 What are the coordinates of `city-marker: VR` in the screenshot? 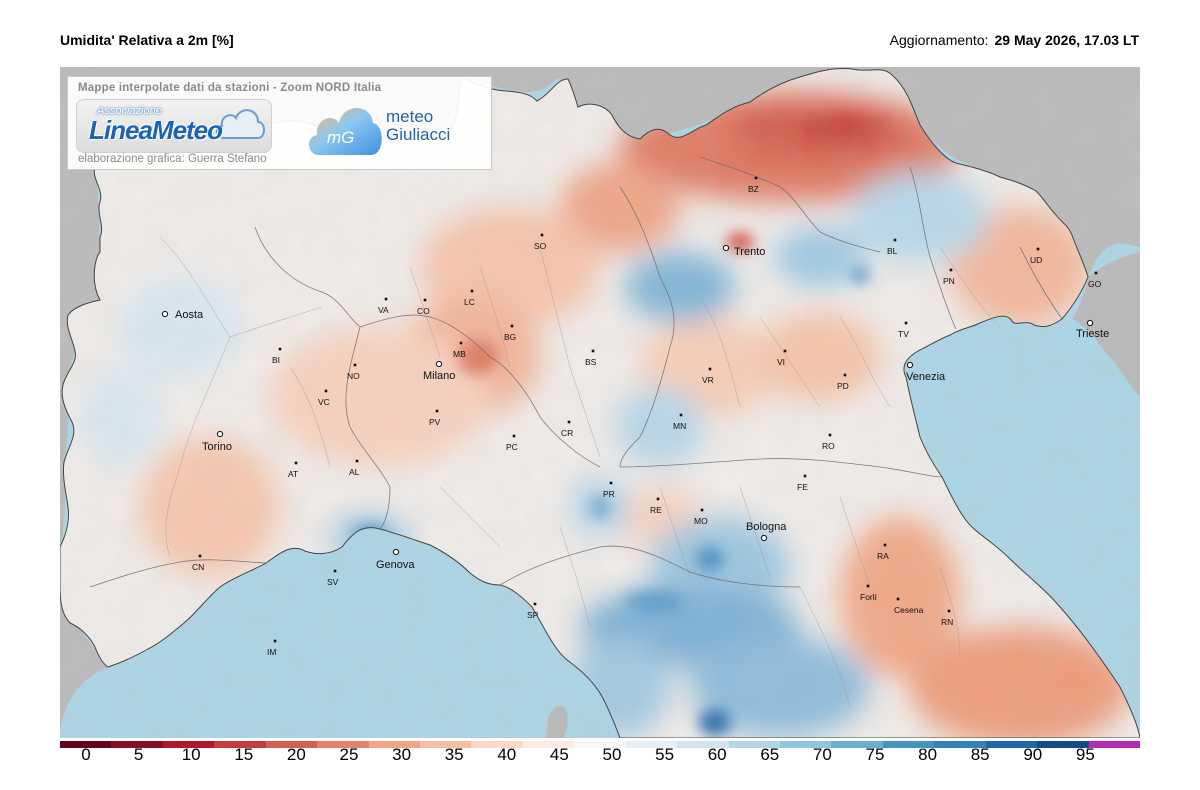 It's located at (708, 376).